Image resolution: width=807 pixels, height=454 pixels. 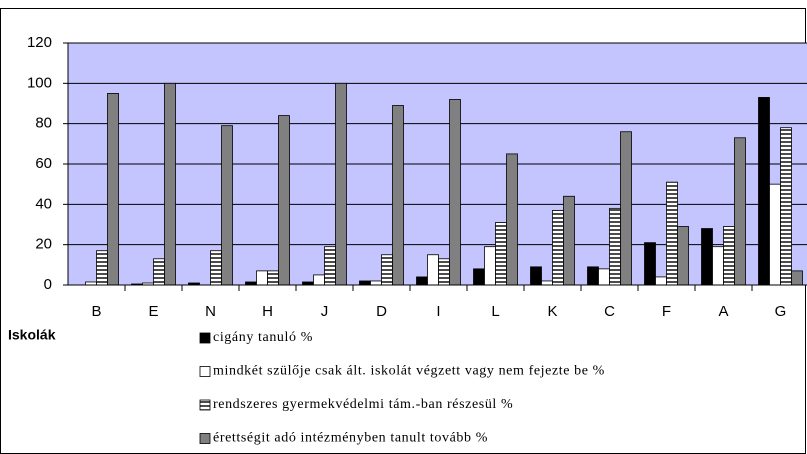 I want to click on x-tick-label: J, so click(x=325, y=311).